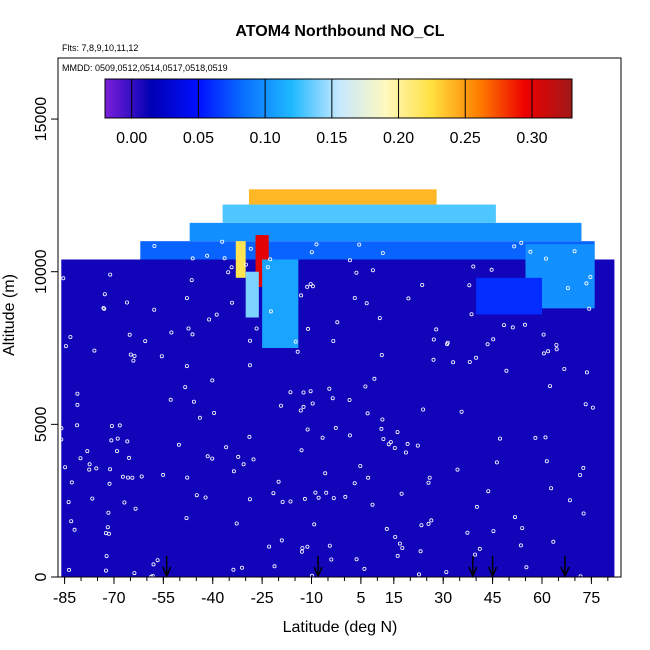 Image resolution: width=650 pixels, height=650 pixels. I want to click on x-axis: -85 -70 -55 -40 -25 -10 5 15 30 45 60 75, so click(331, 592).